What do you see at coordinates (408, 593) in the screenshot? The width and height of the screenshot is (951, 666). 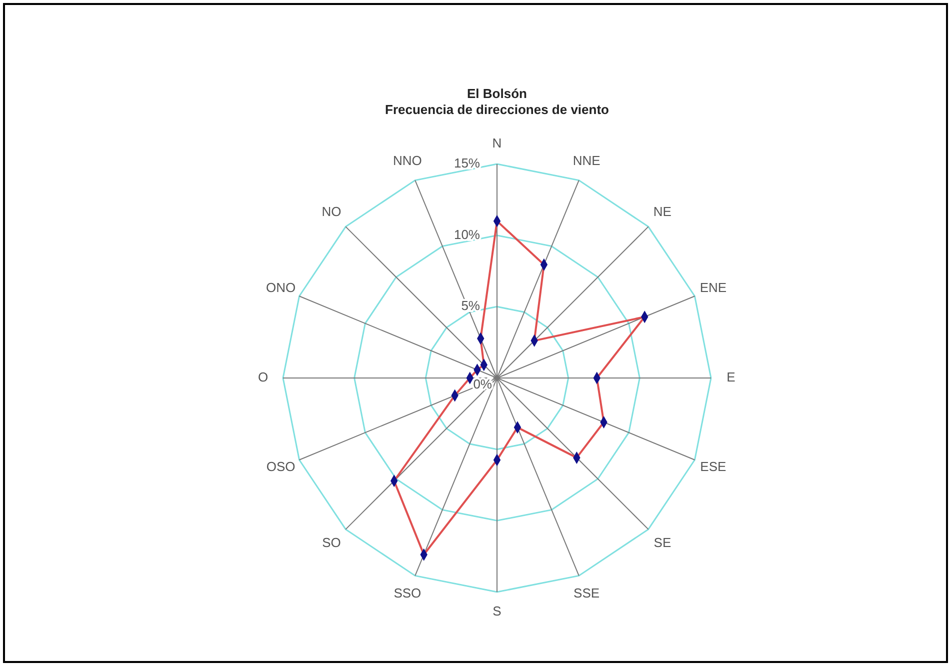 I see `spoke-label: SSO` at bounding box center [408, 593].